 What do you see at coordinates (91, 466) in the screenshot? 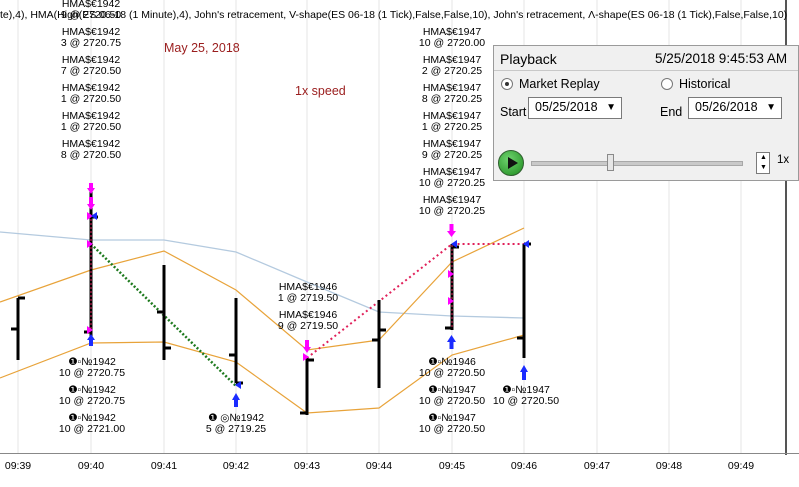
I see `time-tick-label: 09:40` at bounding box center [91, 466].